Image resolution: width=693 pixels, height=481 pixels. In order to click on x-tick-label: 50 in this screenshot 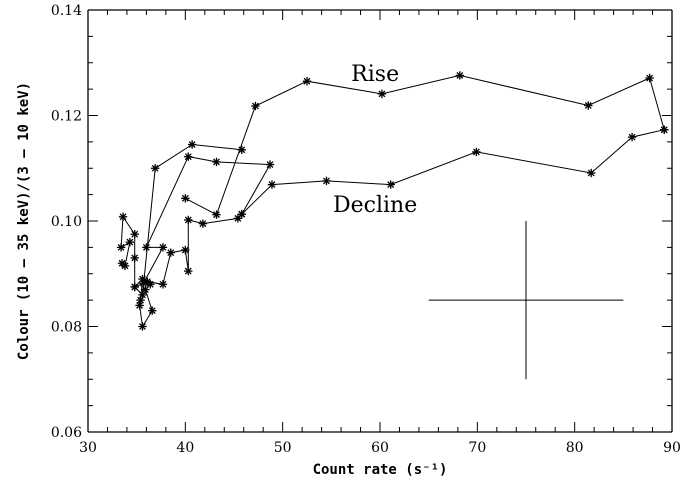, I will do `click(283, 448)`.